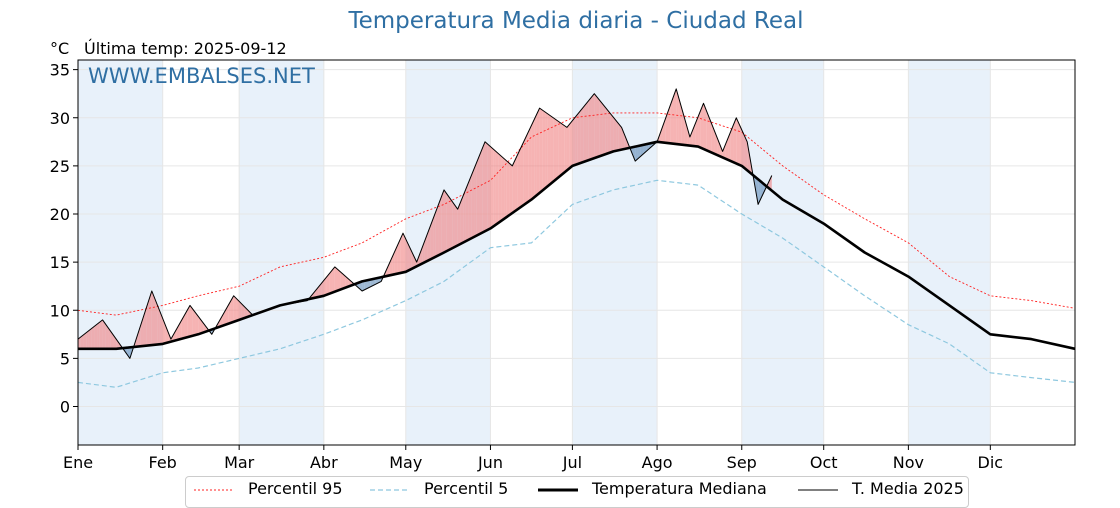  I want to click on y-tick-label: 5, so click(65, 358).